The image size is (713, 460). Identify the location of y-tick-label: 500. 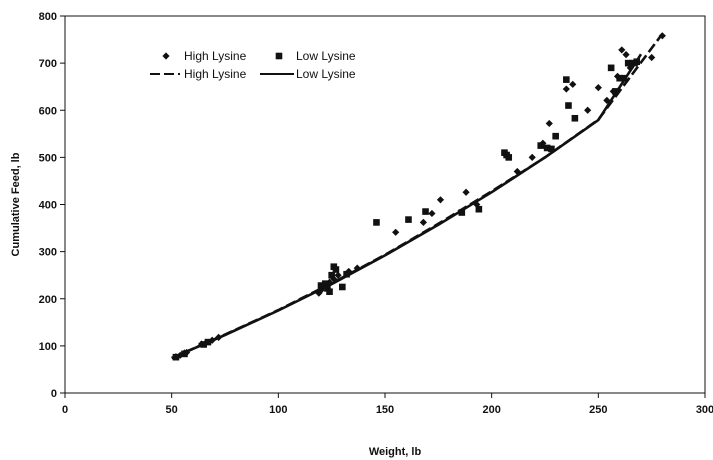
(48, 158).